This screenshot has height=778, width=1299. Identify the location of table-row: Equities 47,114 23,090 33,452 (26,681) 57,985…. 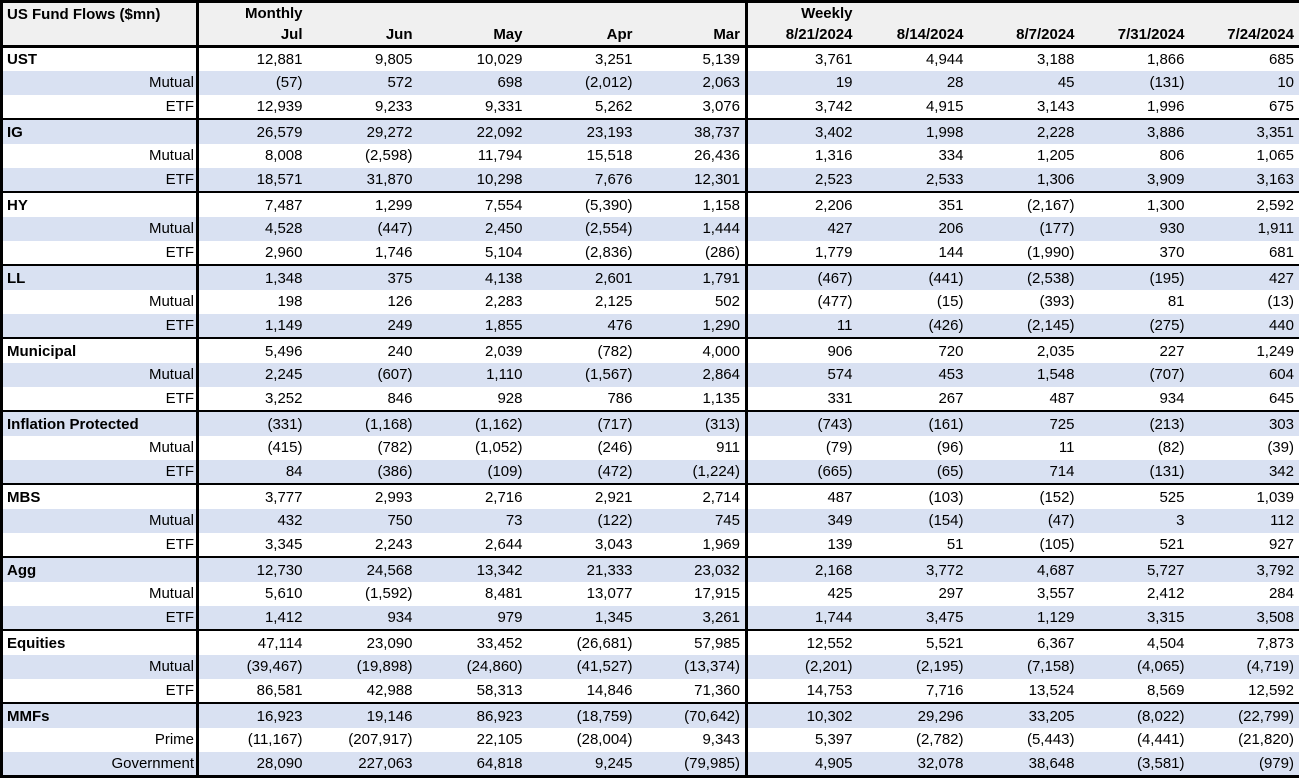
(650, 642).